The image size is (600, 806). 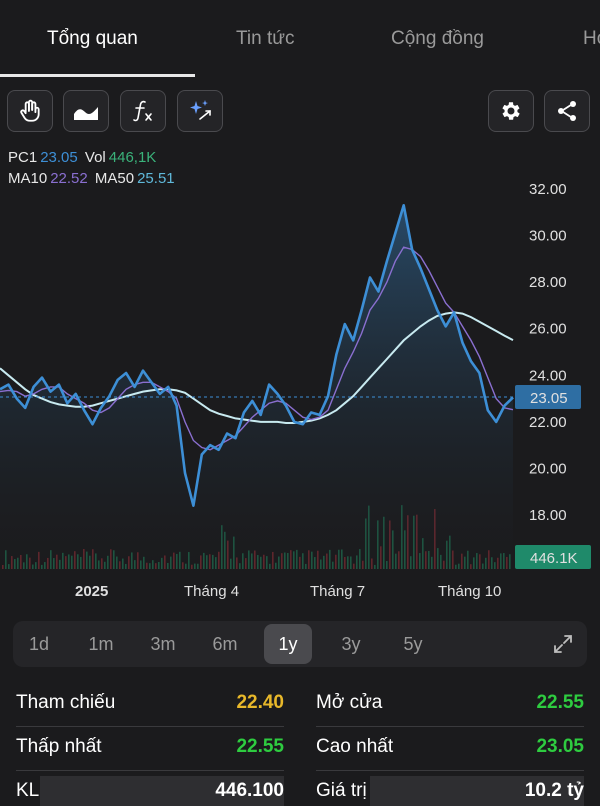 What do you see at coordinates (59, 157) in the screenshot?
I see `pc1-value: 23.05` at bounding box center [59, 157].